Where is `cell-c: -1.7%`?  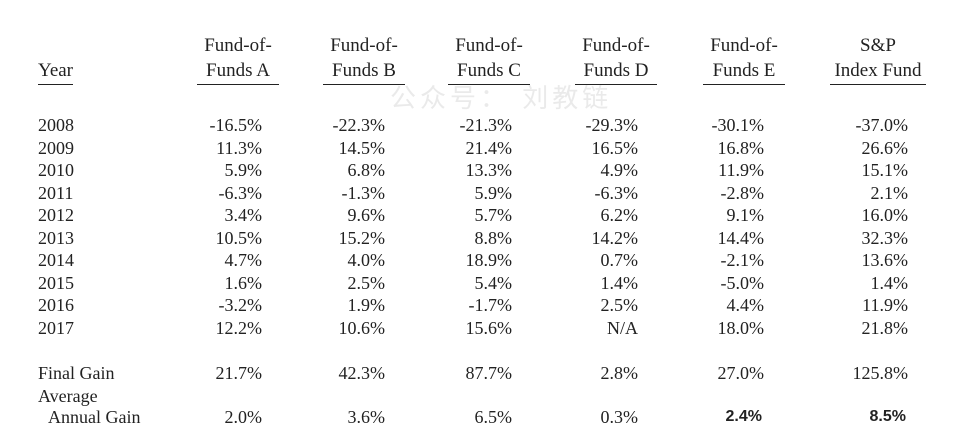
cell-c: -1.7% is located at coordinates (490, 305).